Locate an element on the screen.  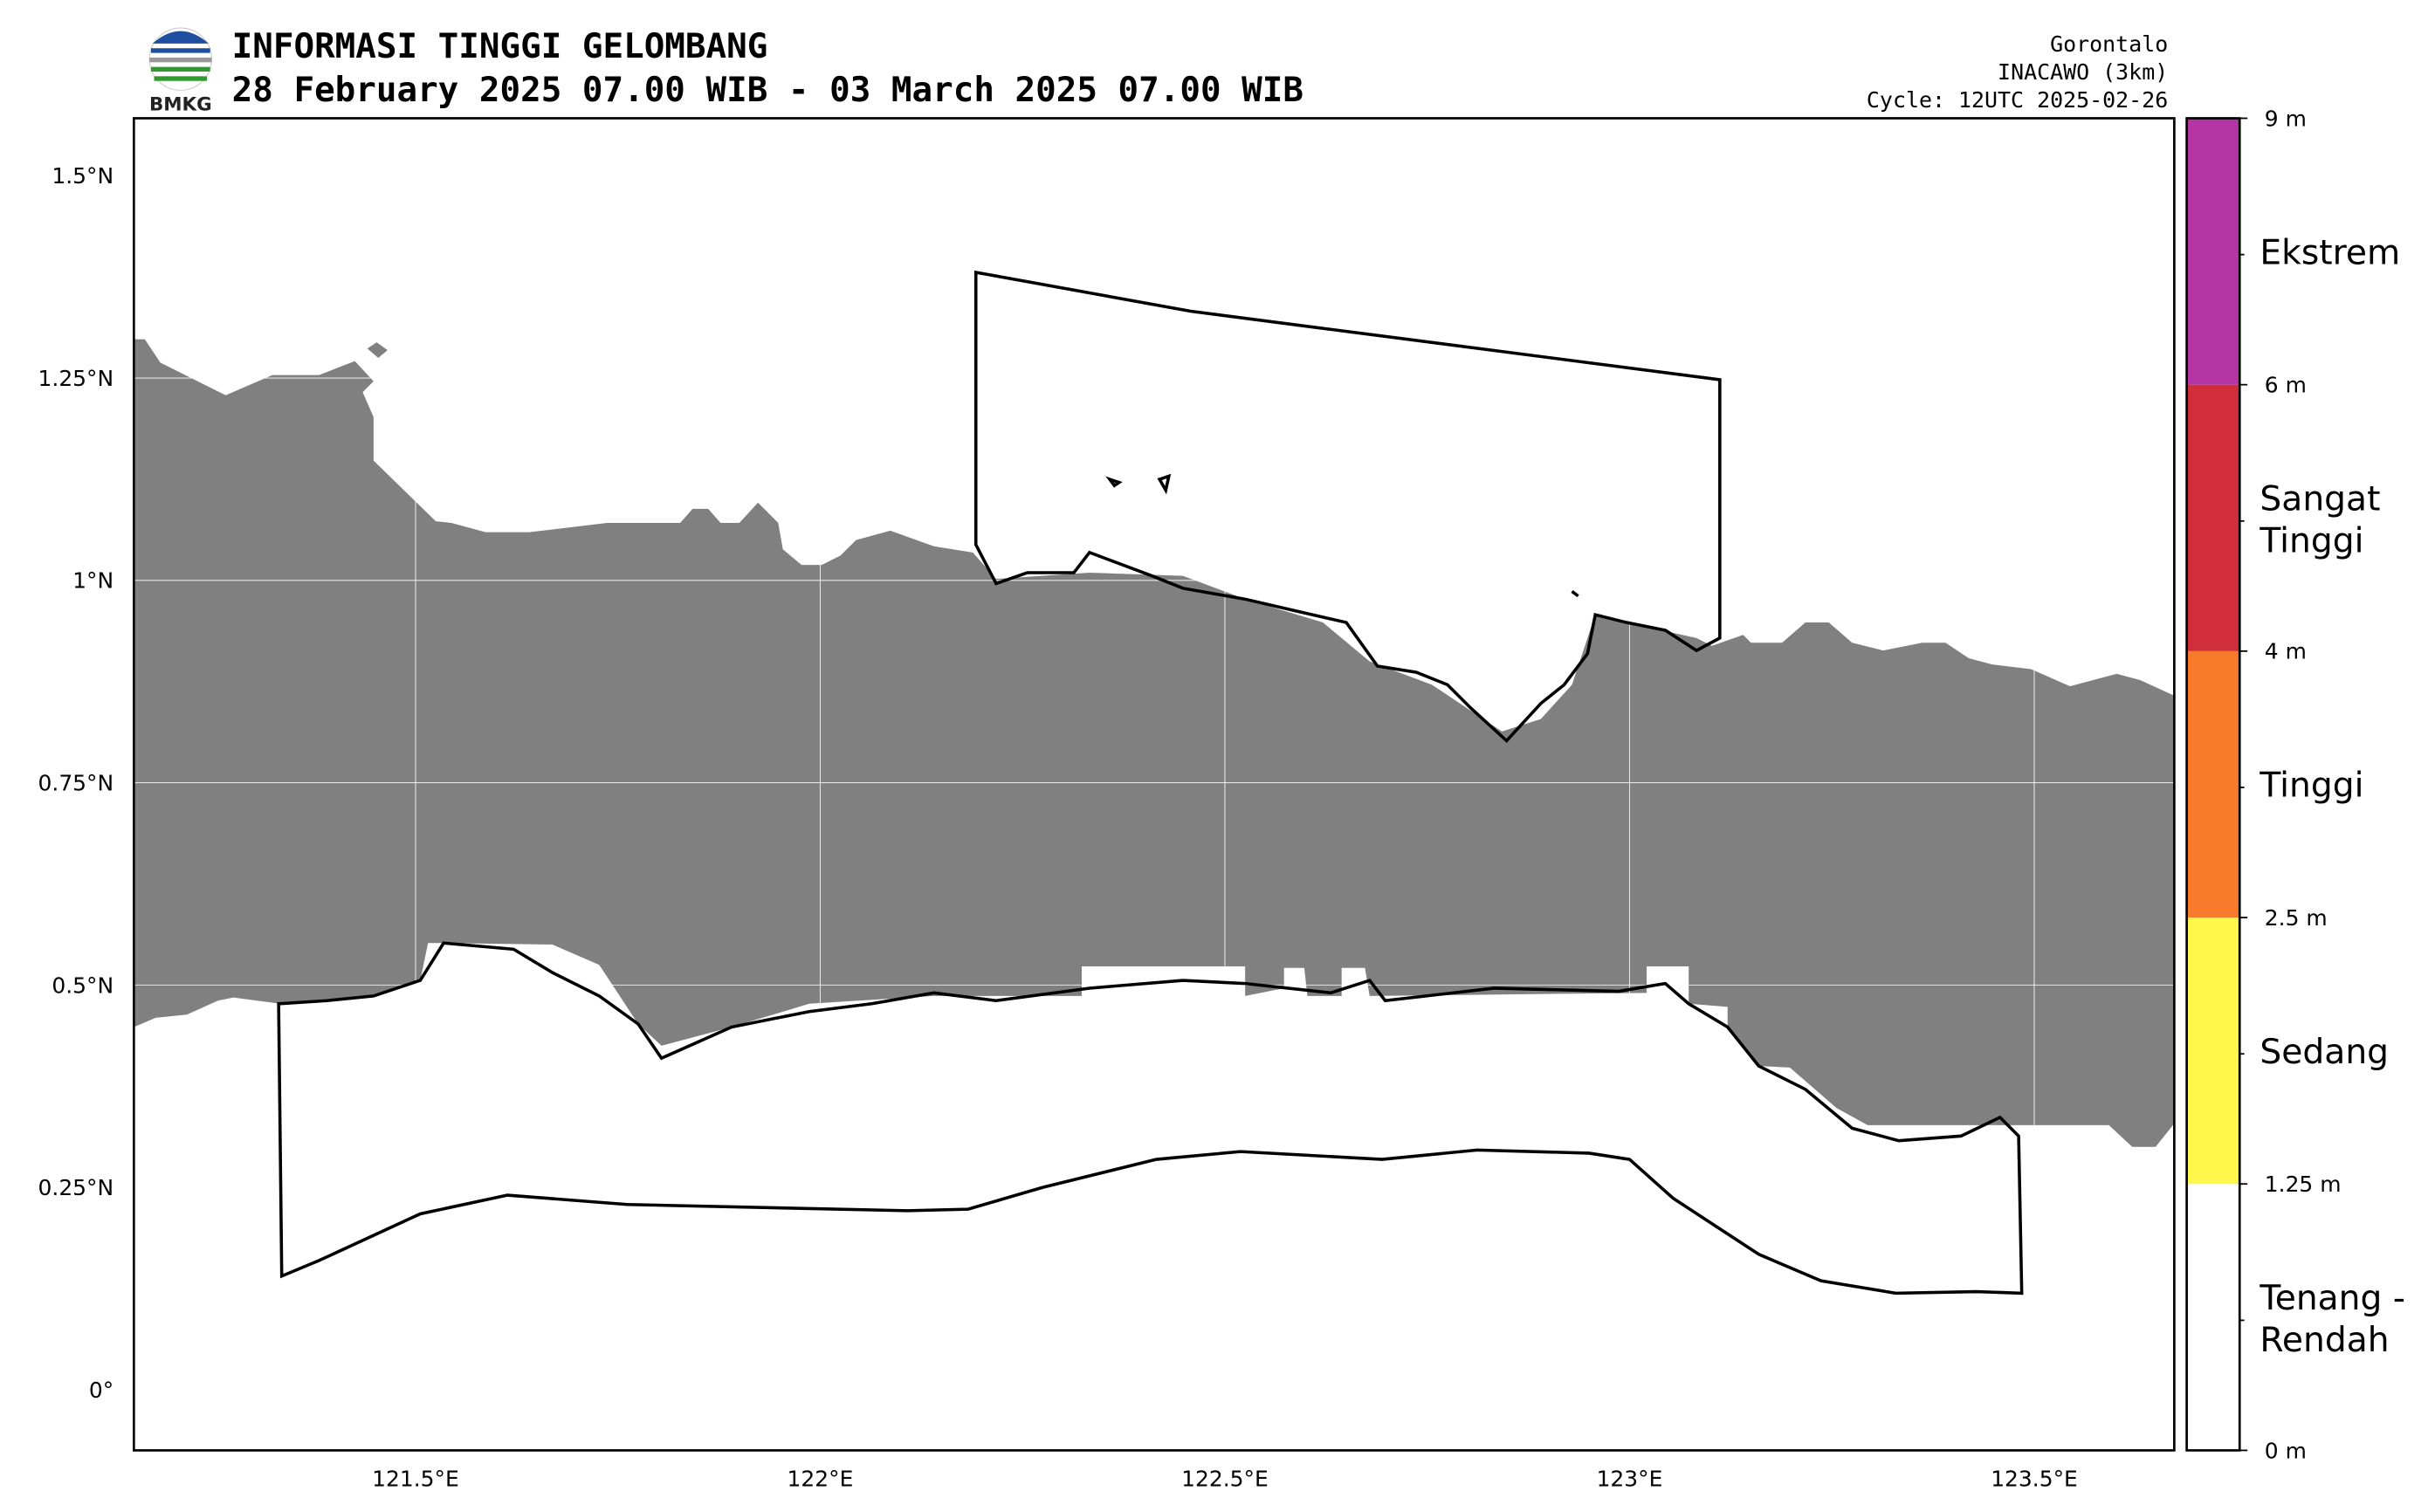
colorbar-class-line: Sangat is located at coordinates (2319, 499).